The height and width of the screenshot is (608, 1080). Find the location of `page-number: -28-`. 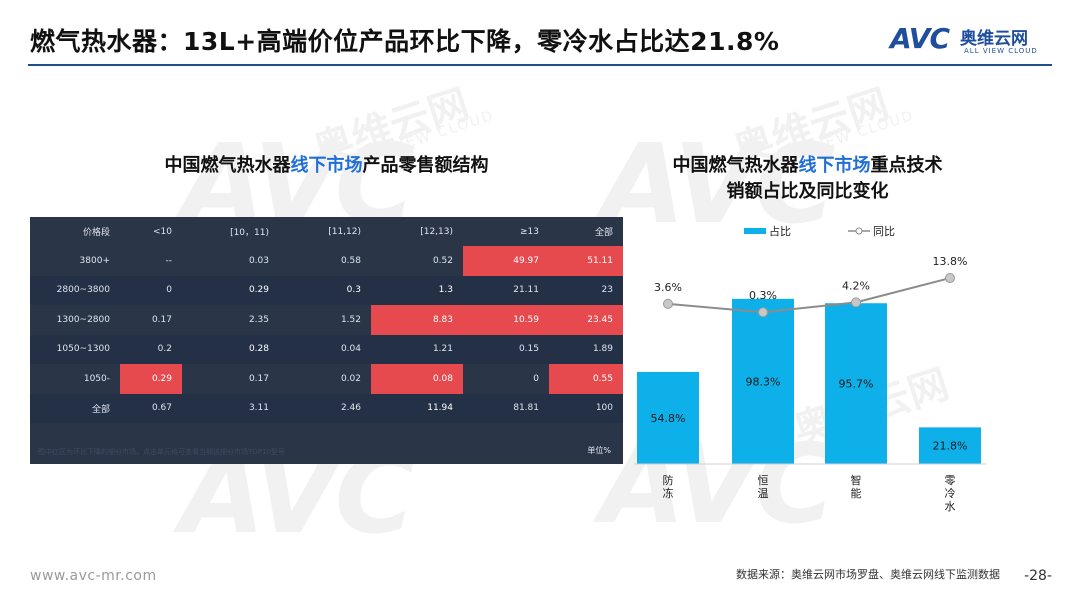

page-number: -28- is located at coordinates (1038, 576).